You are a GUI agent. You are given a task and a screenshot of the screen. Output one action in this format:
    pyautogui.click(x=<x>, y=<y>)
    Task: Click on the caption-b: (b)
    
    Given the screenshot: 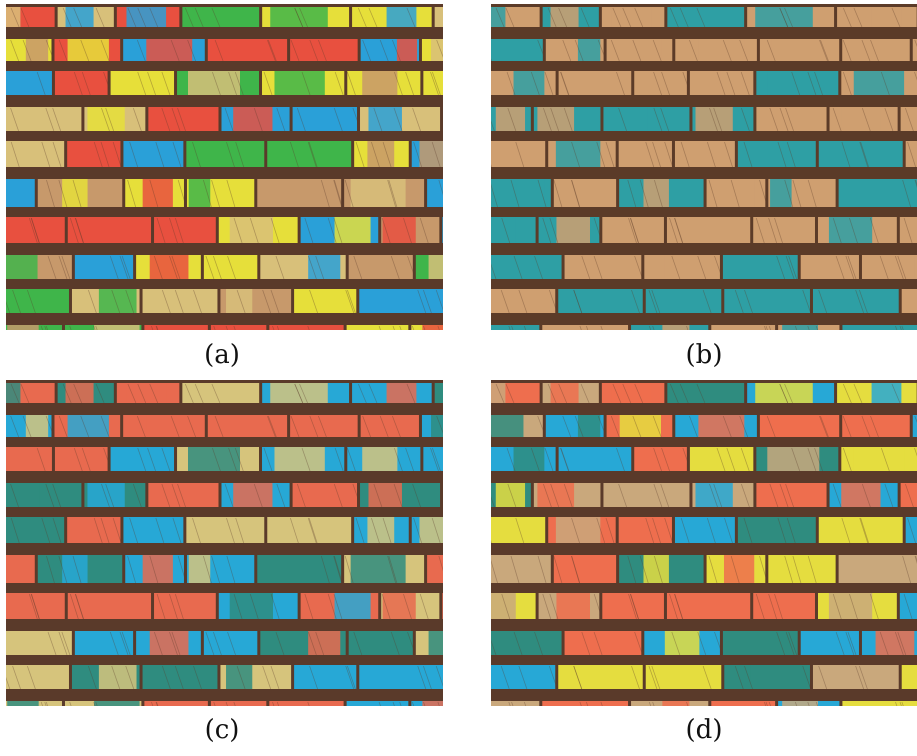 What is the action you would take?
    pyautogui.click(x=704, y=355)
    